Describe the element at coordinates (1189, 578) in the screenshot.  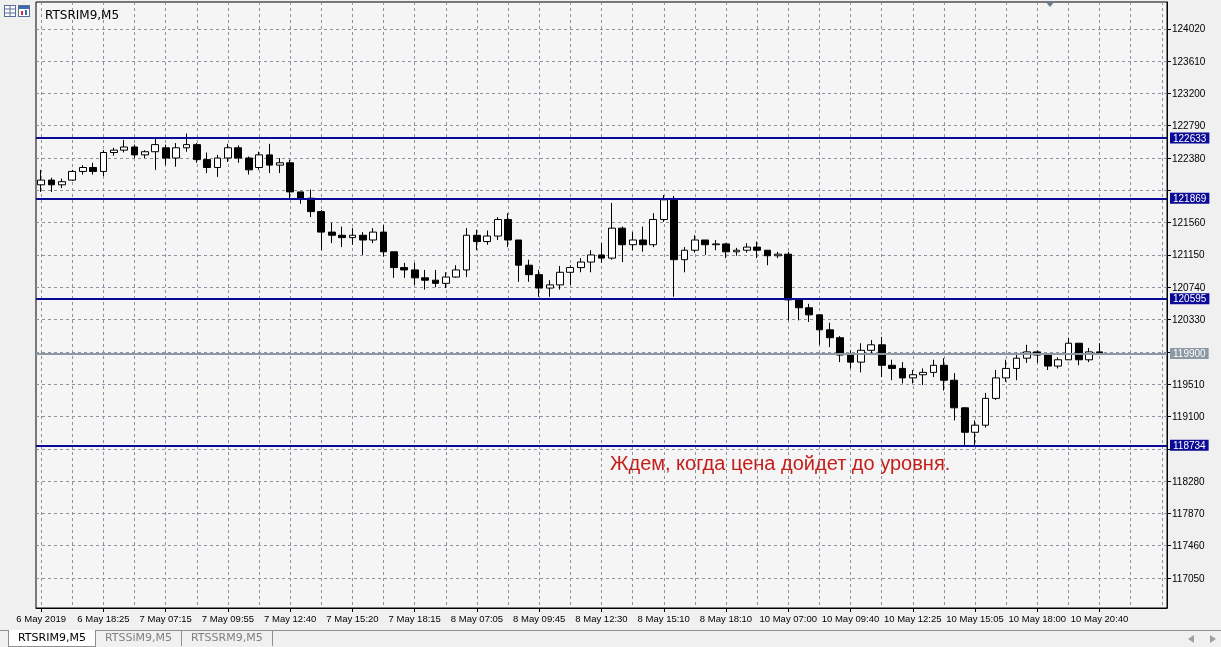
I see `y-tick-label: 117050` at that location.